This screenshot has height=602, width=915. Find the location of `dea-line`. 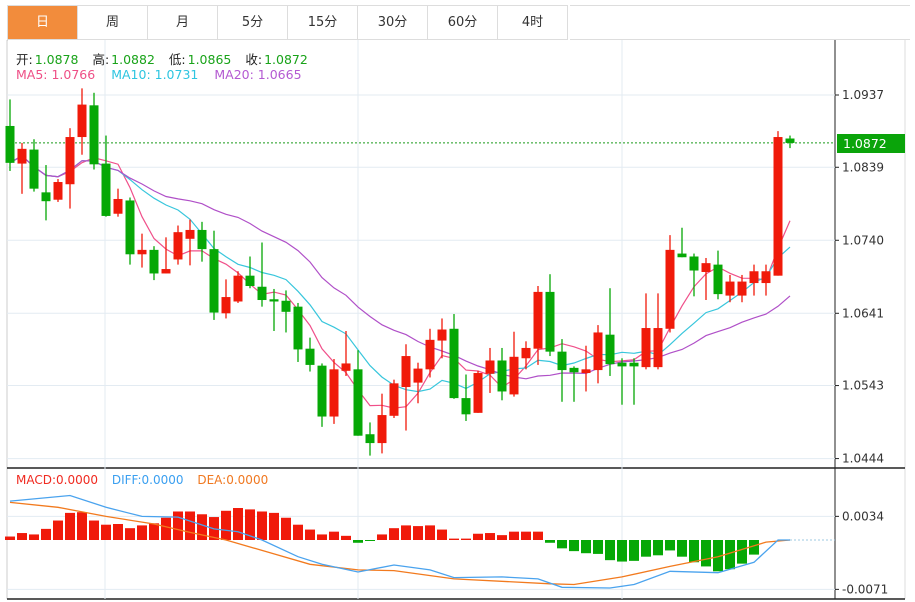

dea-line is located at coordinates (400, 543).